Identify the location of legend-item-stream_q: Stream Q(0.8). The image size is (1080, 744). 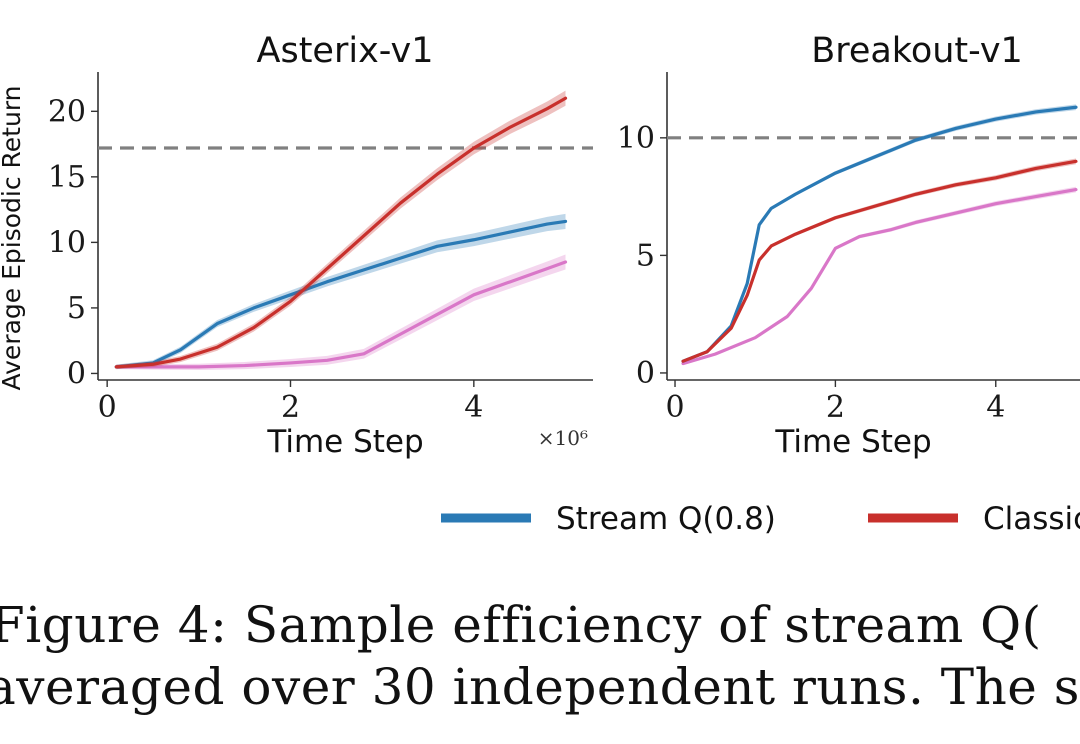
(608, 519).